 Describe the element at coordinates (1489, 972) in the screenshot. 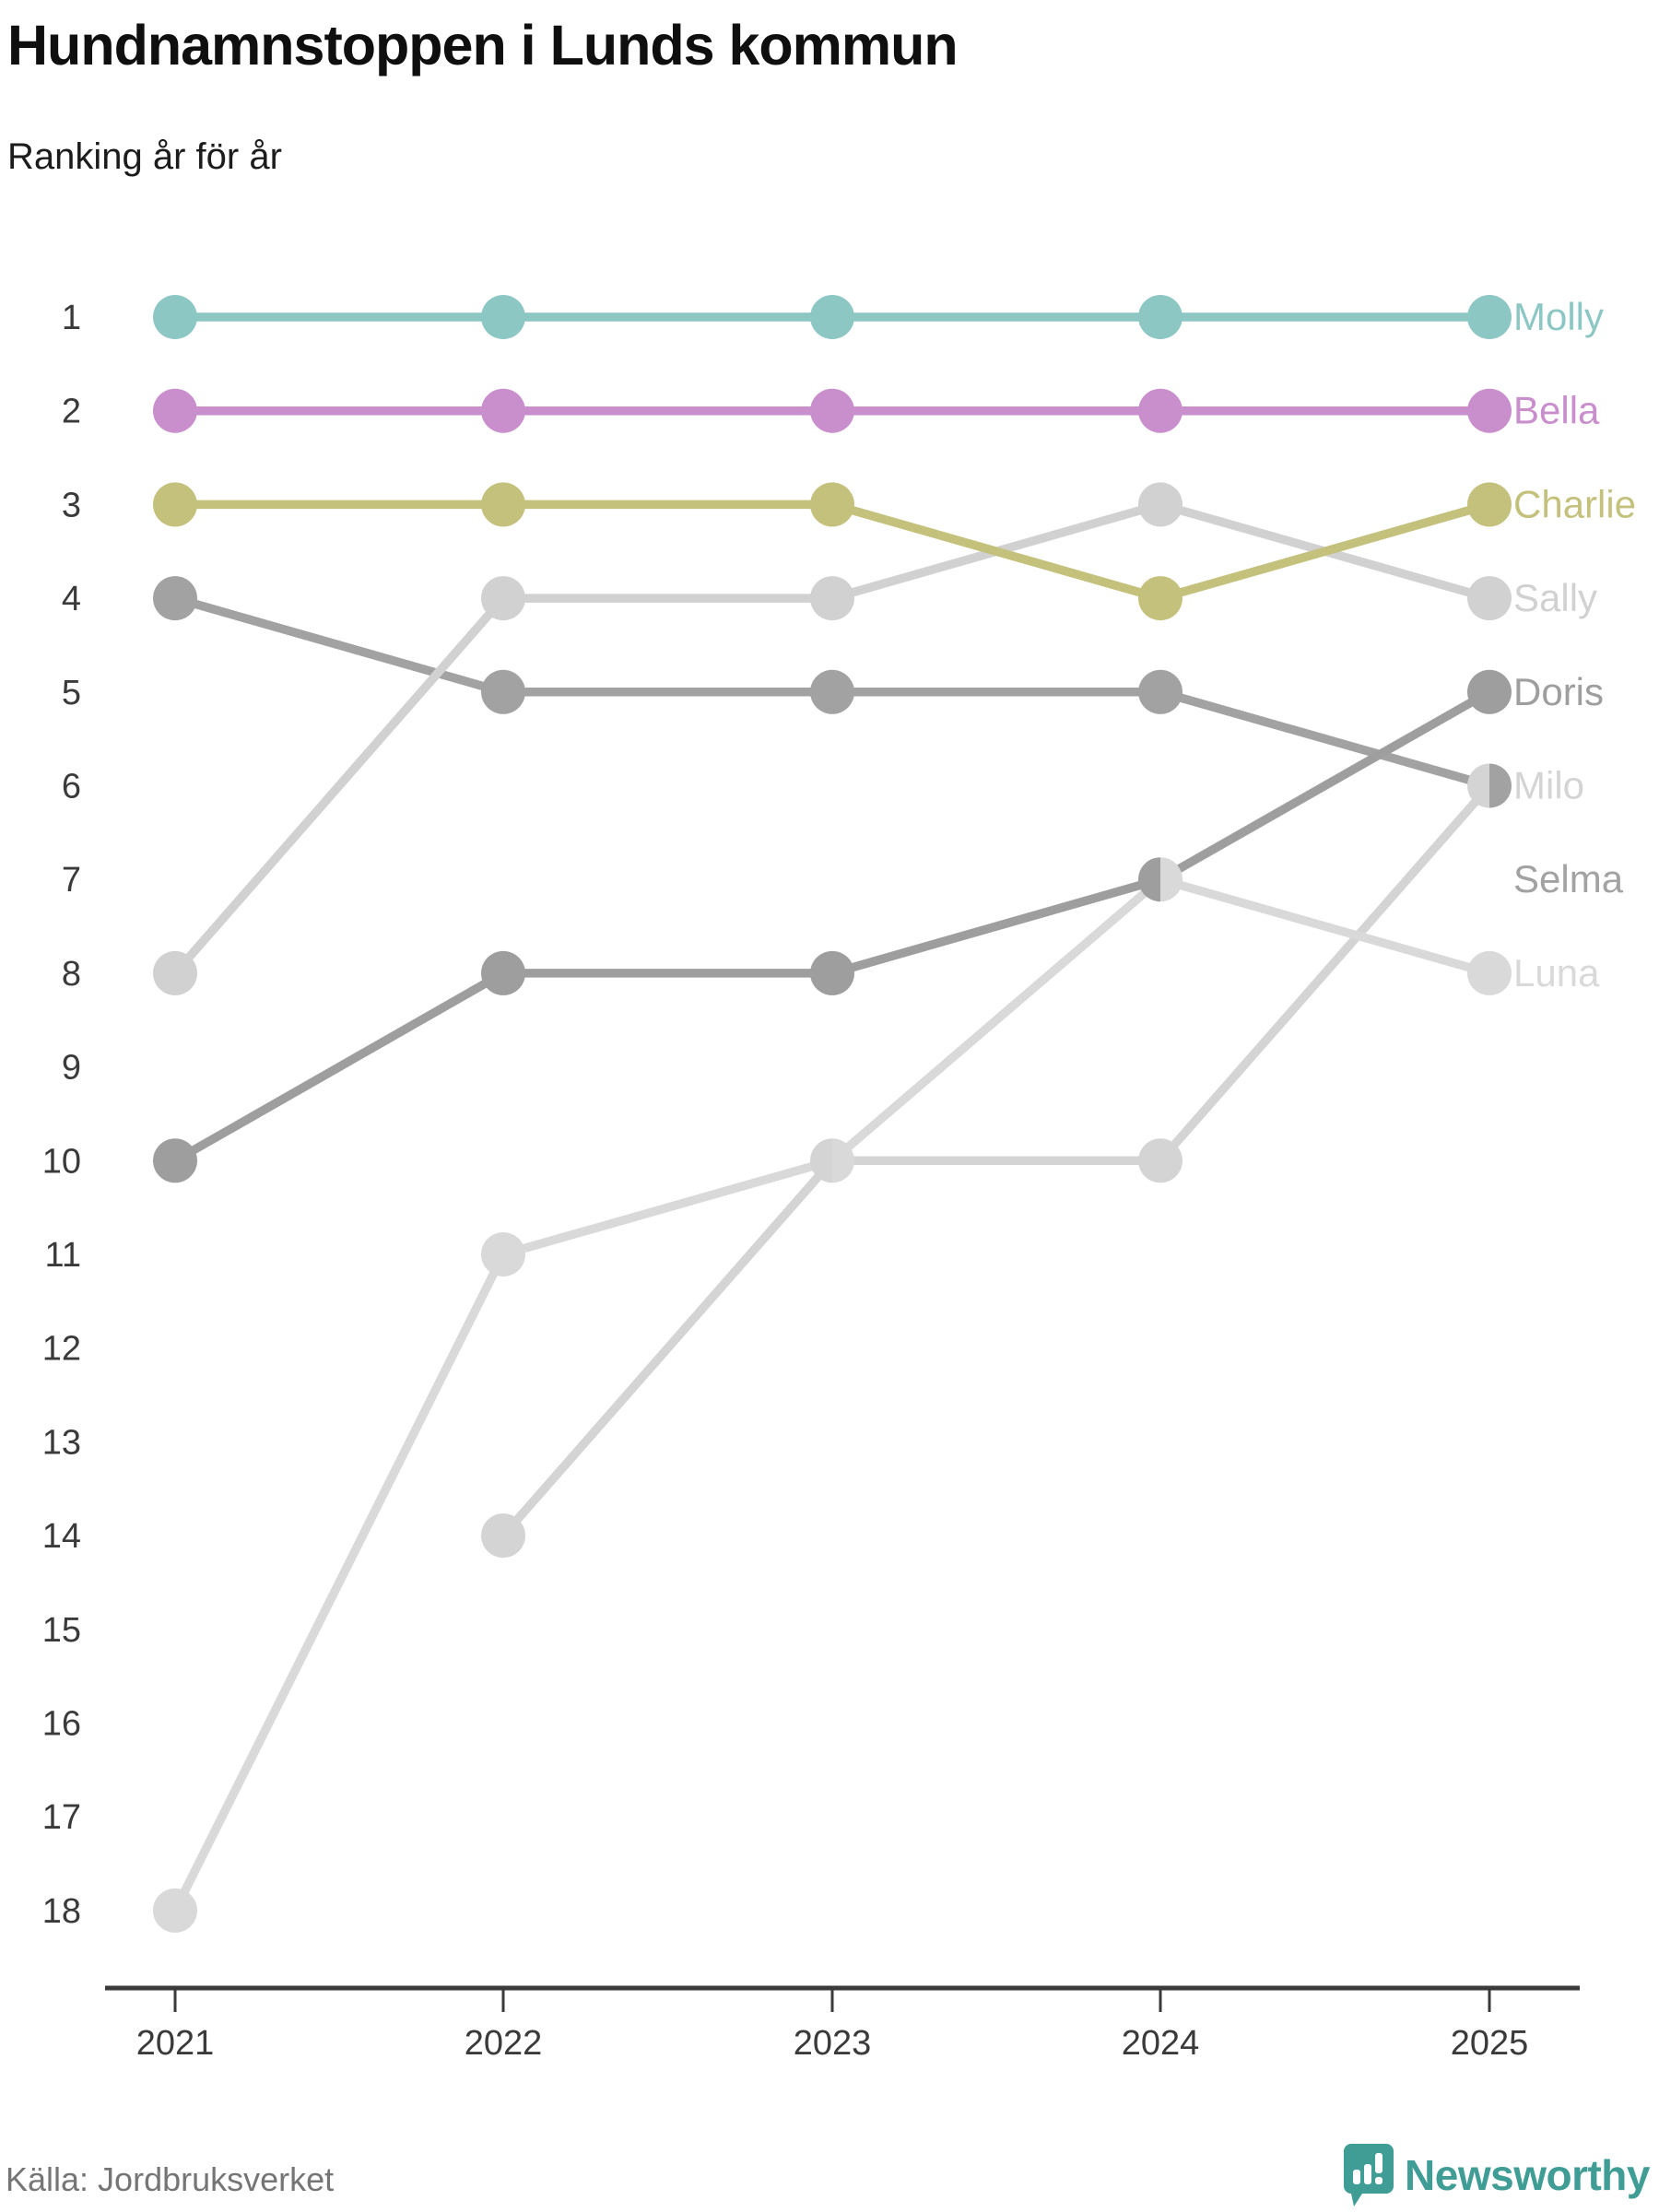

I see `dot-luna-2025` at that location.